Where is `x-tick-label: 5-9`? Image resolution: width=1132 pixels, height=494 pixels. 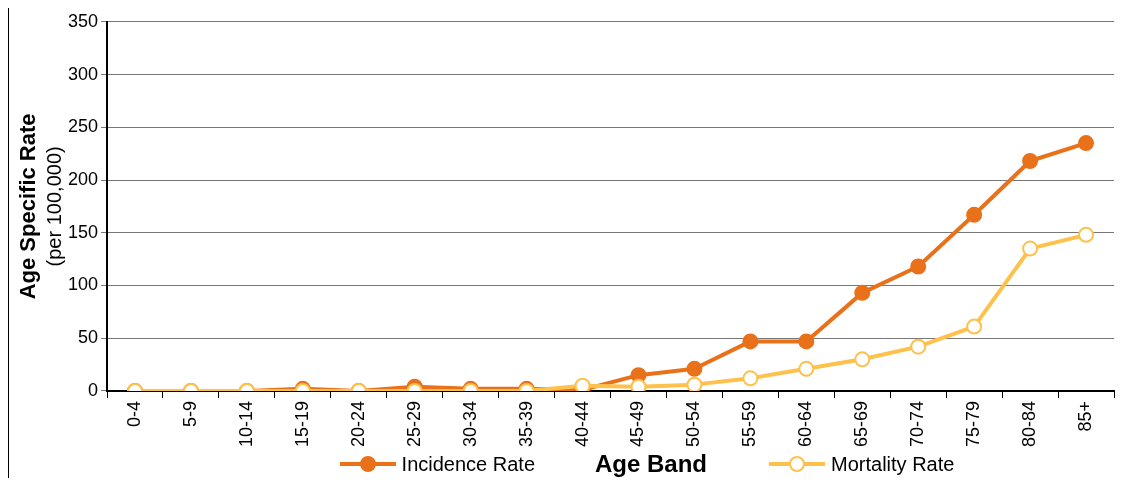
x-tick-label: 5-9 is located at coordinates (189, 413).